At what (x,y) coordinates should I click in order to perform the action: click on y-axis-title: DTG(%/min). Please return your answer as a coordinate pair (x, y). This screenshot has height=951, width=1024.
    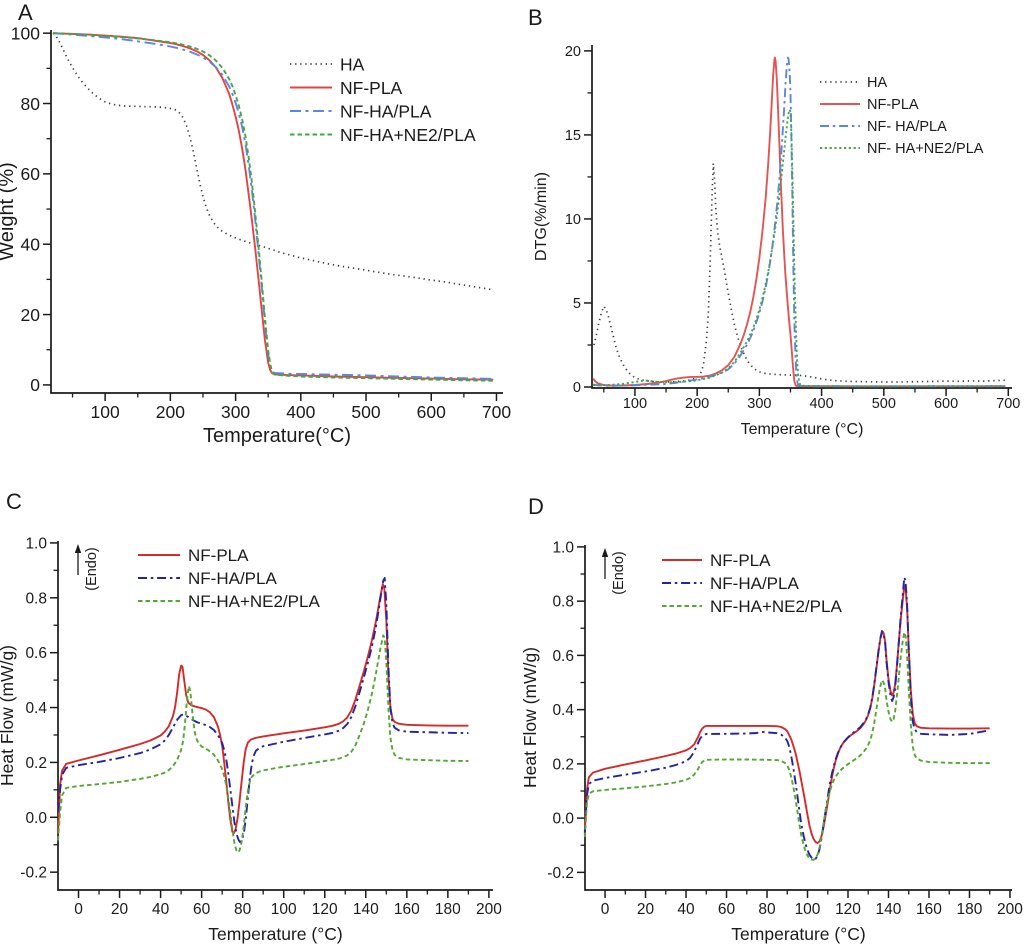
    Looking at the image, I should click on (541, 216).